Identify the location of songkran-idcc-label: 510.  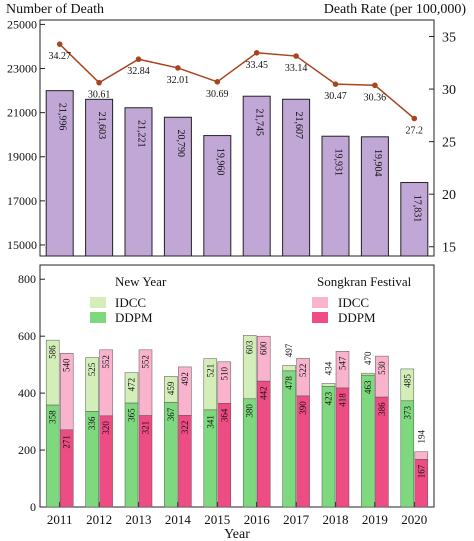
(224, 374).